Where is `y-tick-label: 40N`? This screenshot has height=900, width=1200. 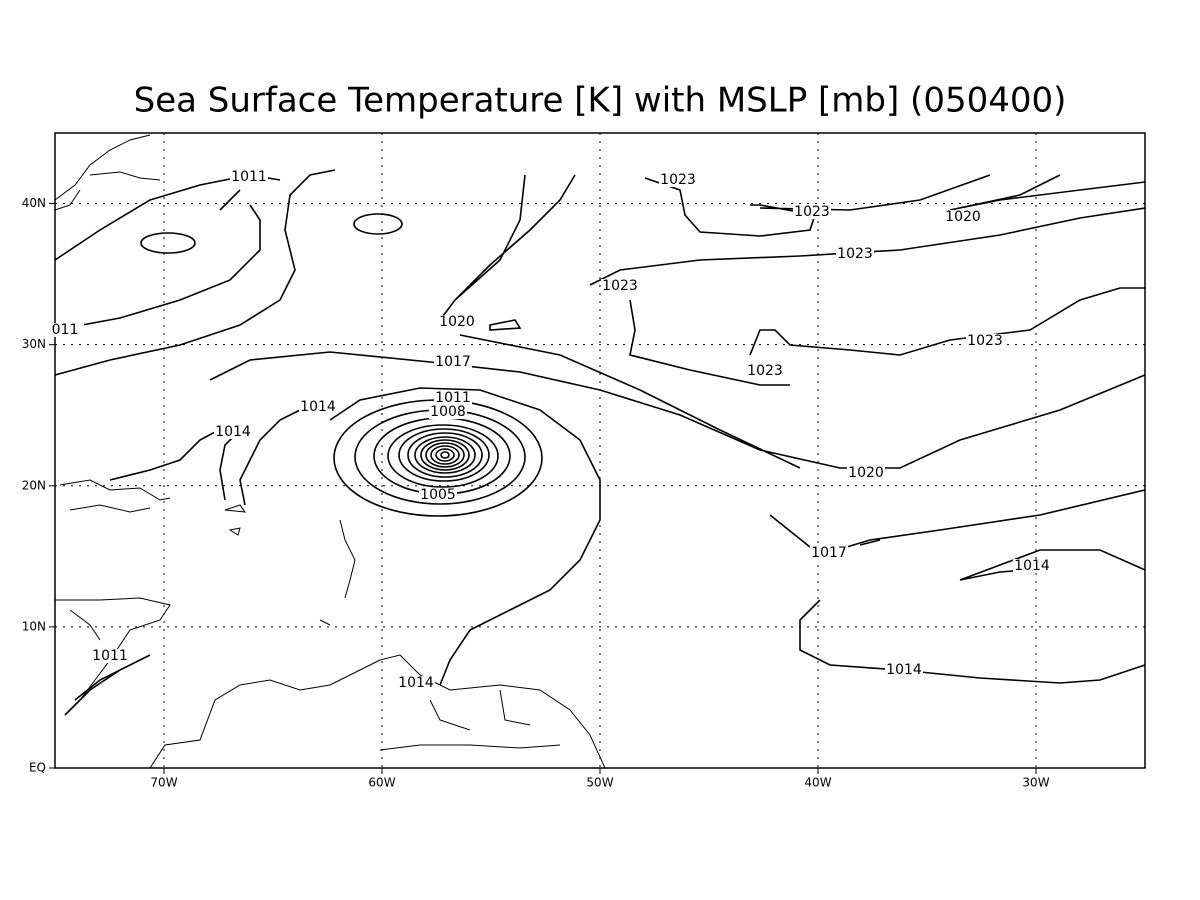 y-tick-label: 40N is located at coordinates (34, 203).